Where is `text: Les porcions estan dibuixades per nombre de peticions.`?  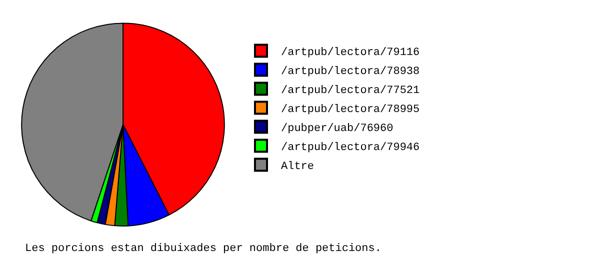 text: Les porcions estan dibuixades per nombre de peticions. is located at coordinates (203, 249).